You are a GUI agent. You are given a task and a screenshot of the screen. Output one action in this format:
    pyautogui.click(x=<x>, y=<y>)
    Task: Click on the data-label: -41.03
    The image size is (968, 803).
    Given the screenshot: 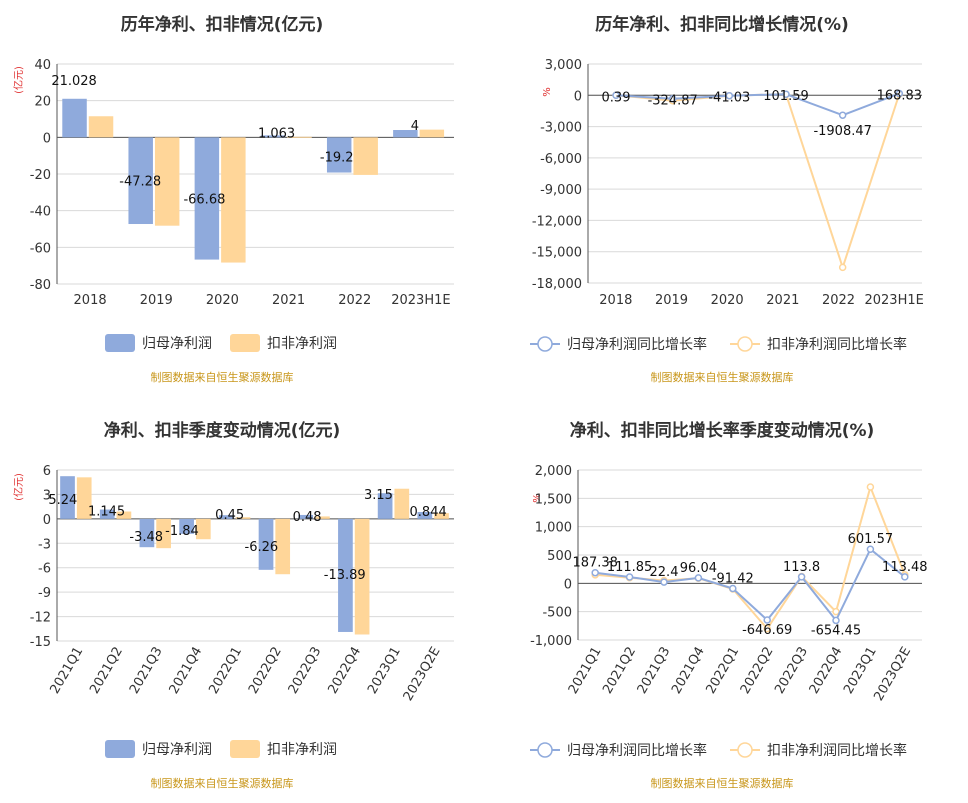 What is the action you would take?
    pyautogui.click(x=729, y=98)
    